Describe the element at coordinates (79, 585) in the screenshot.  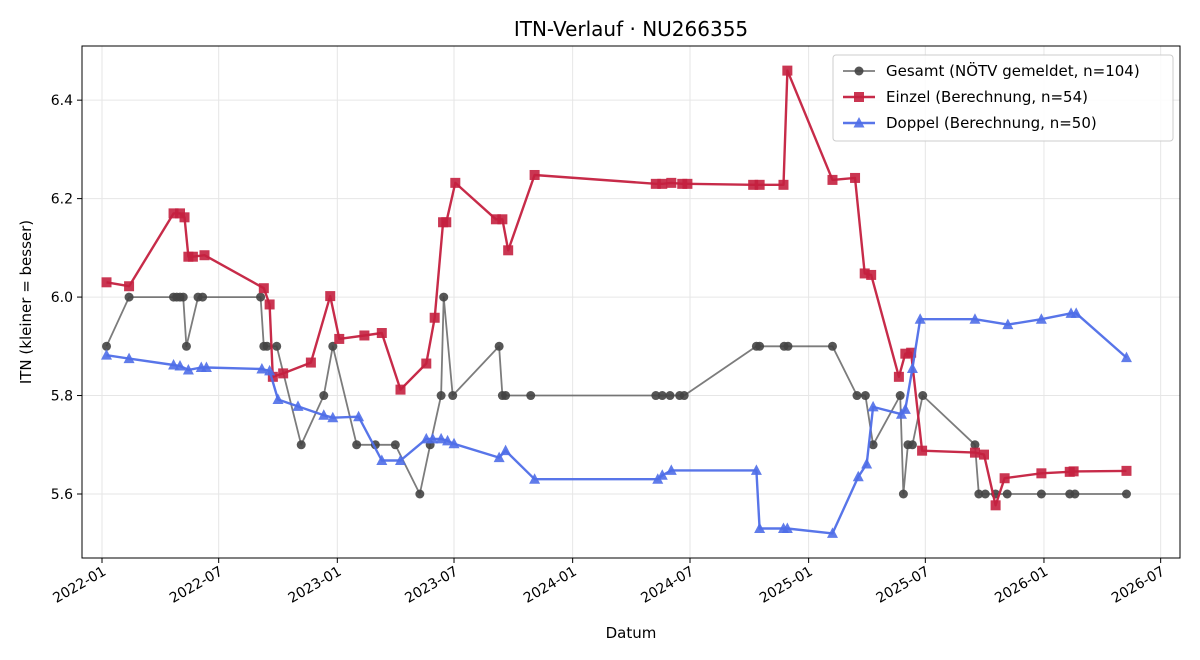
I see `x-tick-label: 2022-01` at that location.